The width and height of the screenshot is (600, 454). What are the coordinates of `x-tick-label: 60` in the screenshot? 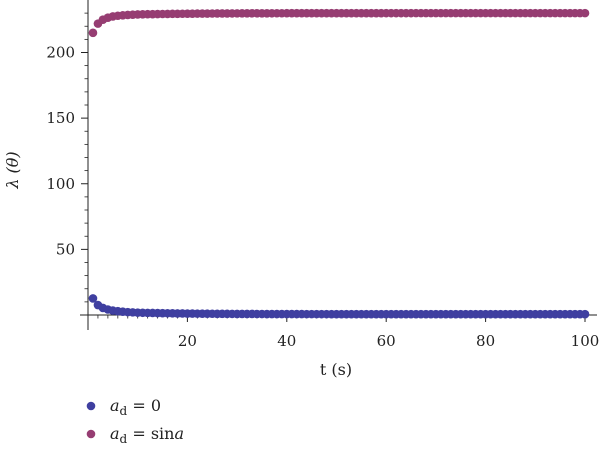 It's located at (386, 341).